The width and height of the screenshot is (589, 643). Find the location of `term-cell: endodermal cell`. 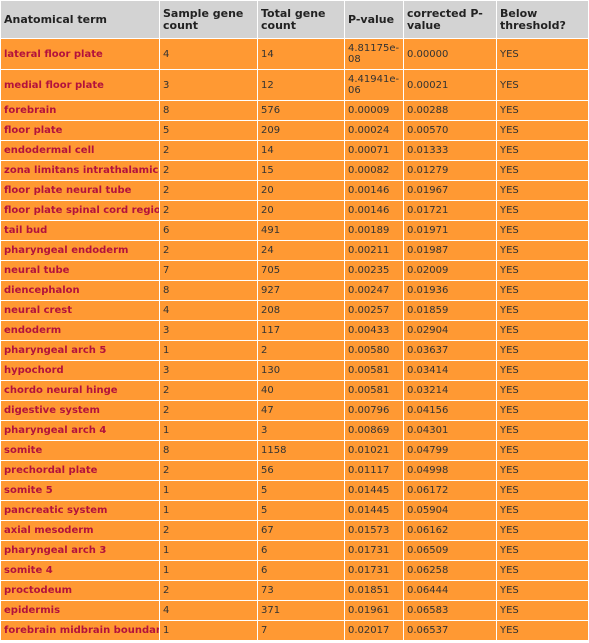

term-cell: endodermal cell is located at coordinates (80, 150).